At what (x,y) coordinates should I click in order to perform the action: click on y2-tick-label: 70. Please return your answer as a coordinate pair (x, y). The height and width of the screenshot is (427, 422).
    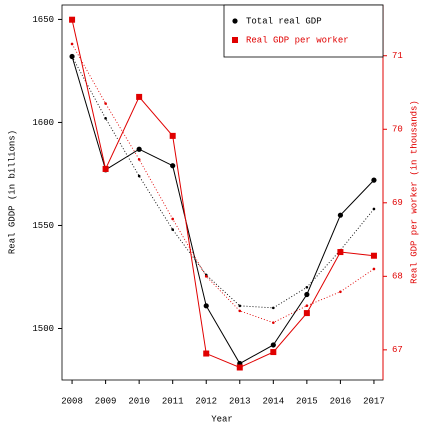
    Looking at the image, I should click on (397, 130).